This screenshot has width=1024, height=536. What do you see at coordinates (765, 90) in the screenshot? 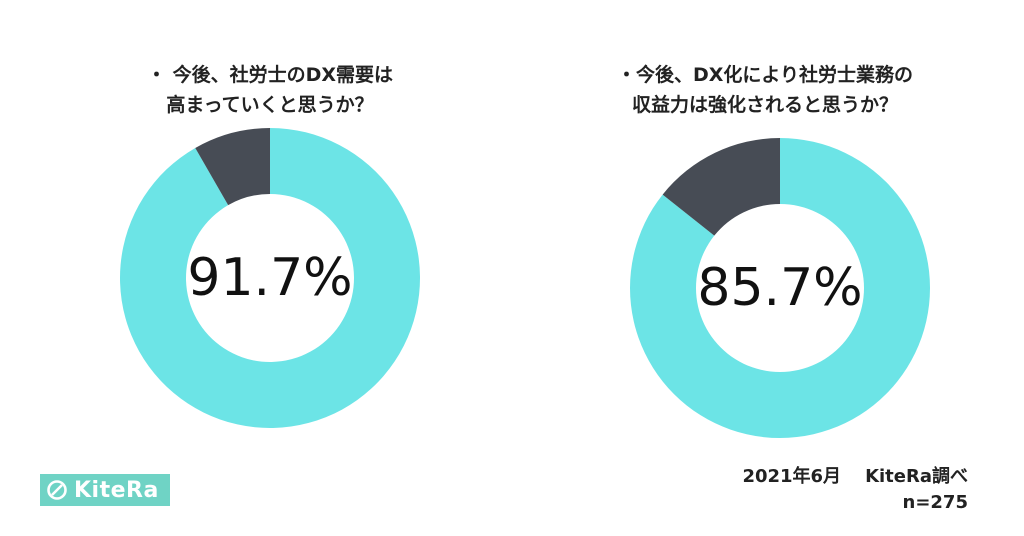
I see `chart-2-title: ・今後、DX化により社労士業務の 収益力は強化されると思うか？` at bounding box center [765, 90].